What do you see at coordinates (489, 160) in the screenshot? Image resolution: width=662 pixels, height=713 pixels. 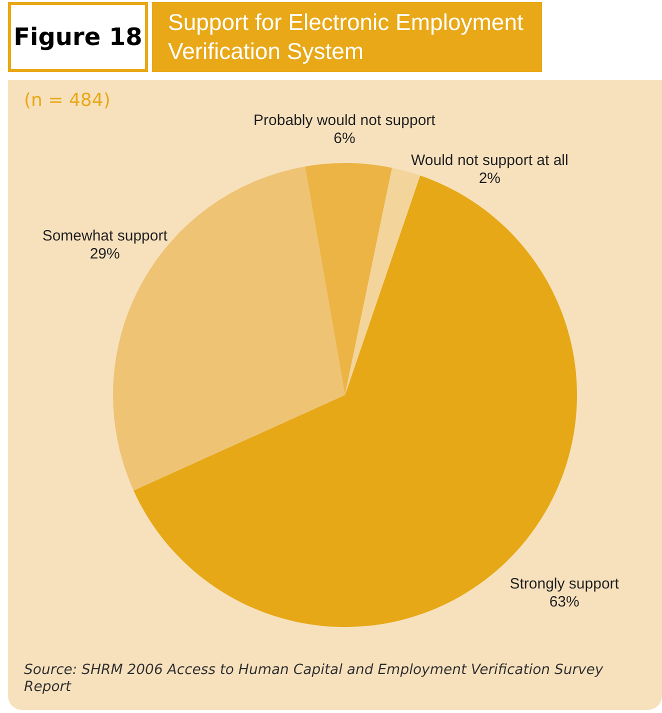 I see `slice-label: Would not support at all` at bounding box center [489, 160].